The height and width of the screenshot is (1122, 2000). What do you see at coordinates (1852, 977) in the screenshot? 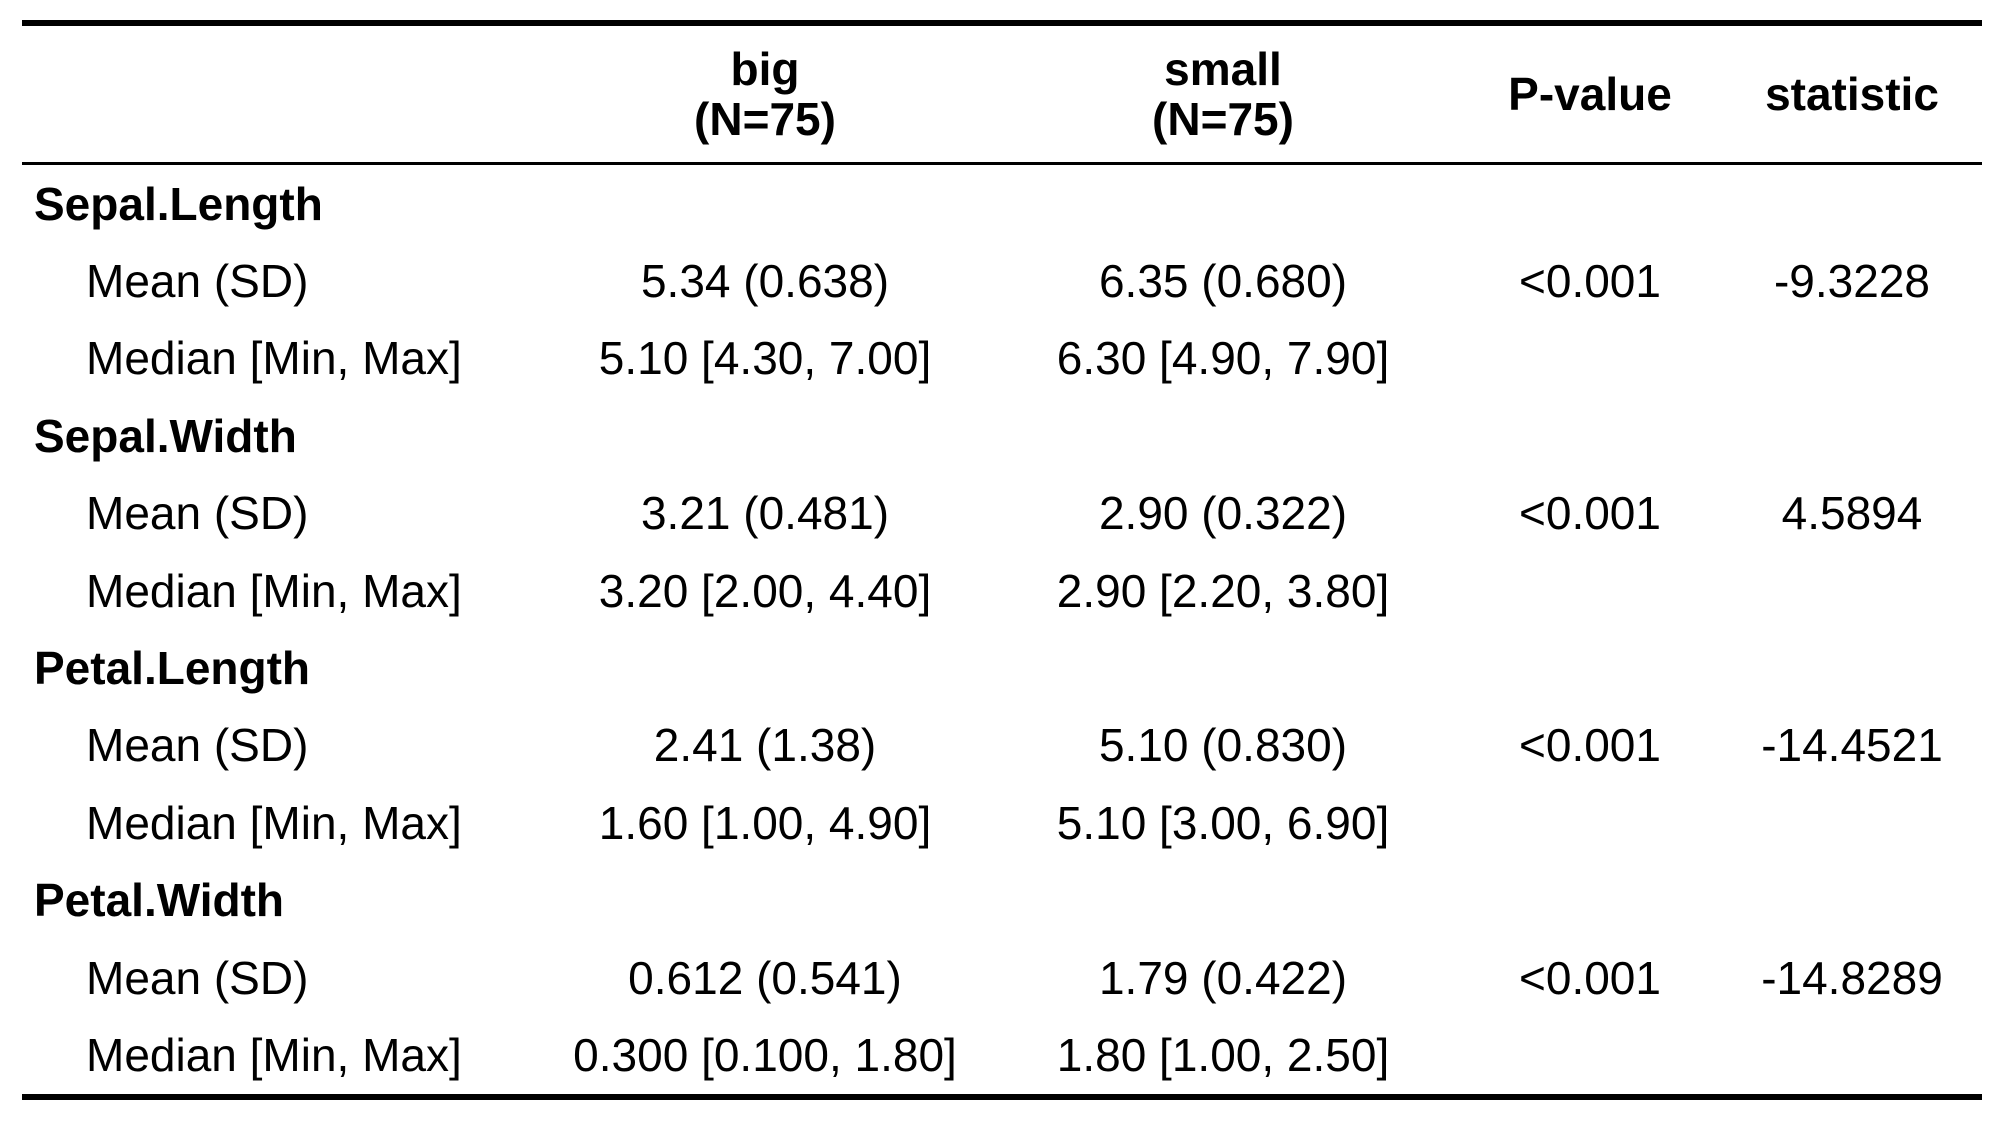
I see `statistic-value: -14.8289` at bounding box center [1852, 977].